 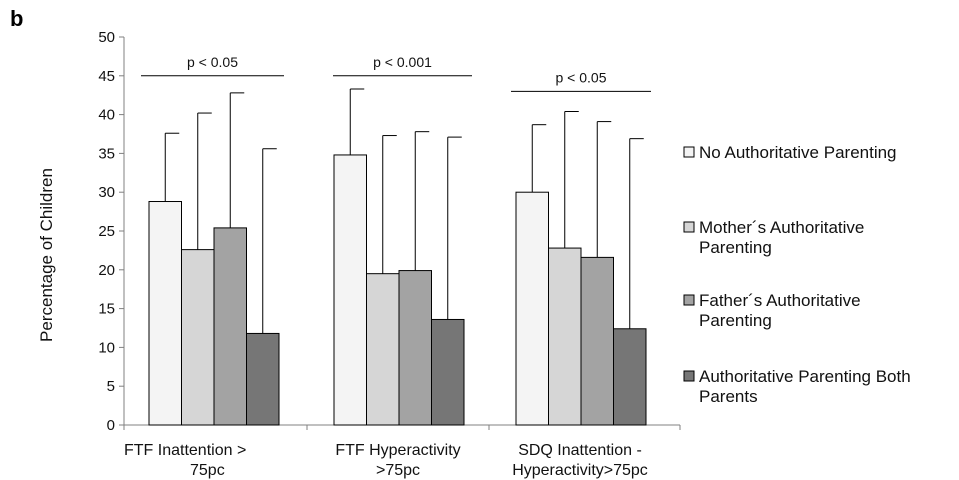 What do you see at coordinates (798, 152) in the screenshot?
I see `legend-label: No Authoritative Parenting` at bounding box center [798, 152].